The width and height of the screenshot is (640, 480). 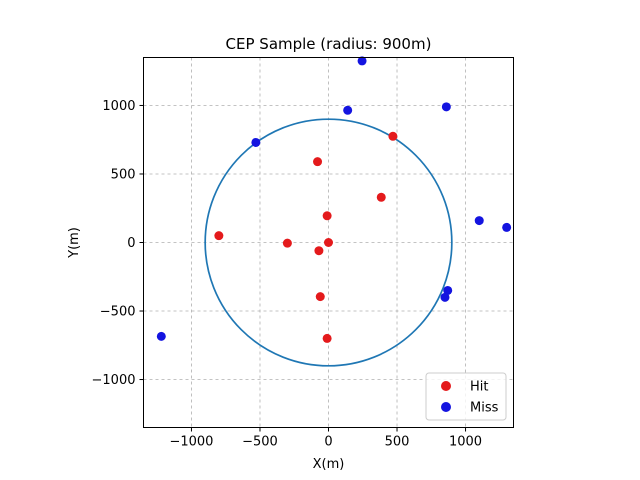 I want to click on y-tick-label: 1000, so click(x=118, y=106).